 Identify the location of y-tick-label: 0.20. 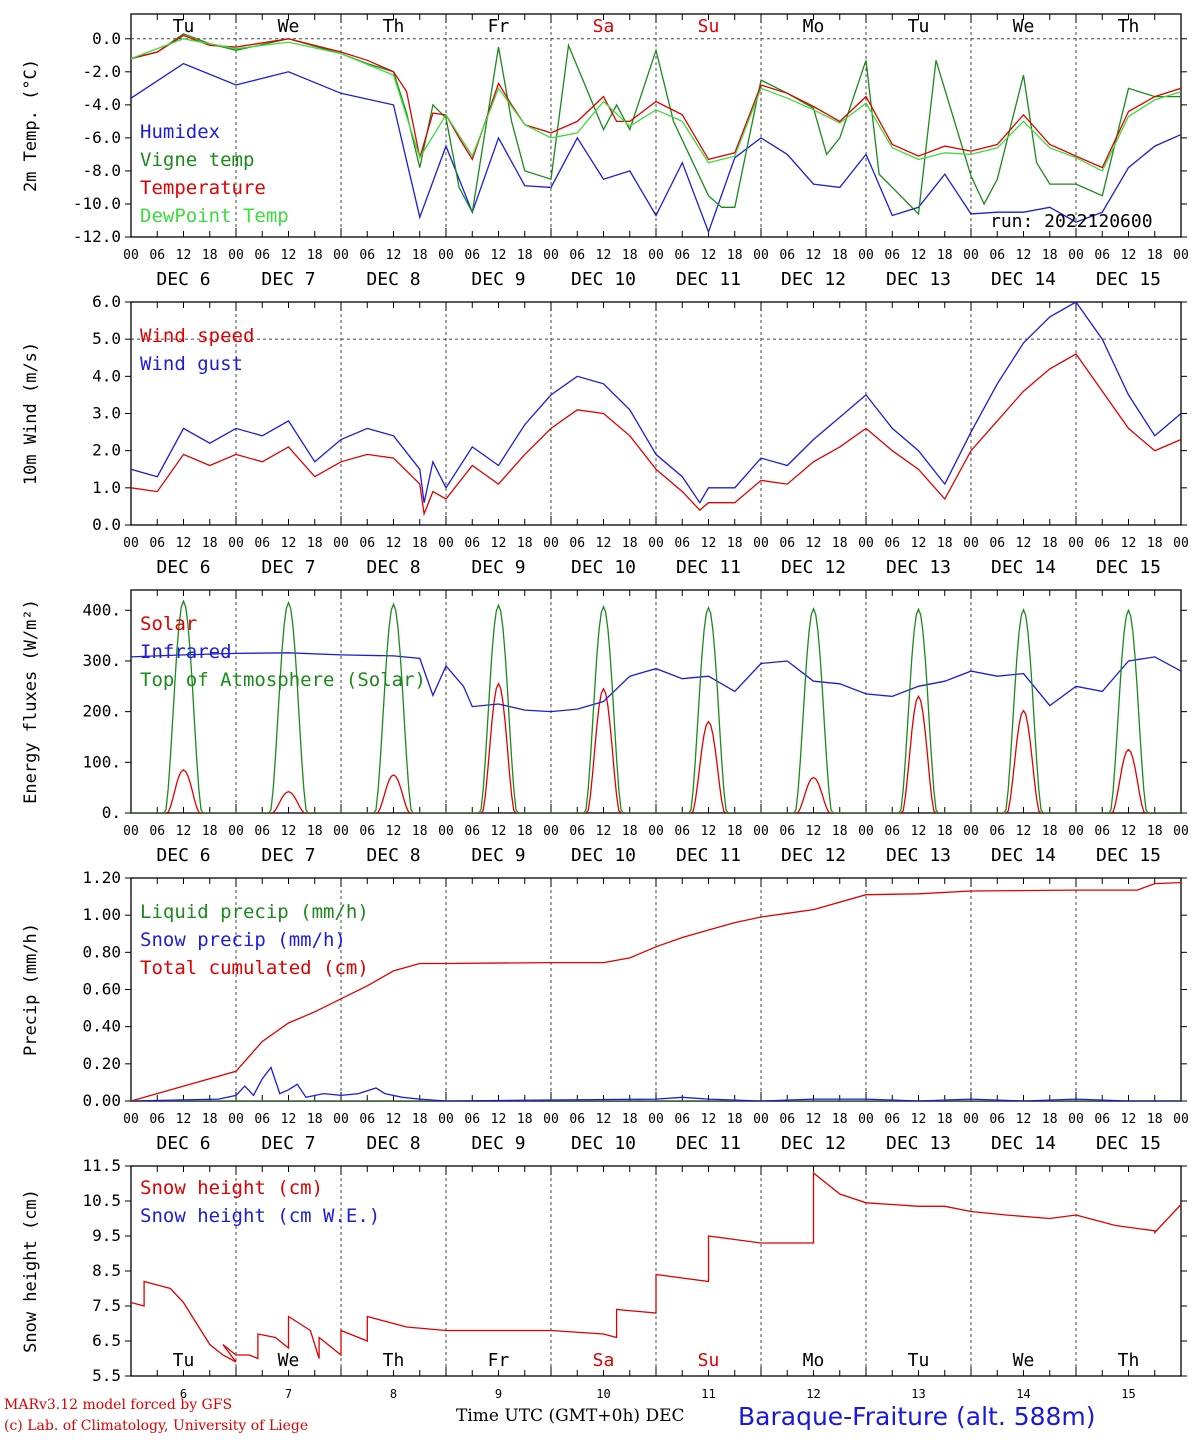
(101, 1063).